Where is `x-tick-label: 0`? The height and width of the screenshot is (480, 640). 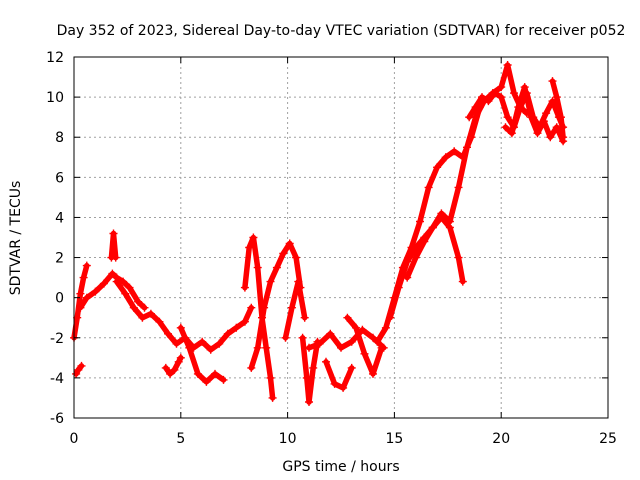
x-tick-label: 0 is located at coordinates (74, 439).